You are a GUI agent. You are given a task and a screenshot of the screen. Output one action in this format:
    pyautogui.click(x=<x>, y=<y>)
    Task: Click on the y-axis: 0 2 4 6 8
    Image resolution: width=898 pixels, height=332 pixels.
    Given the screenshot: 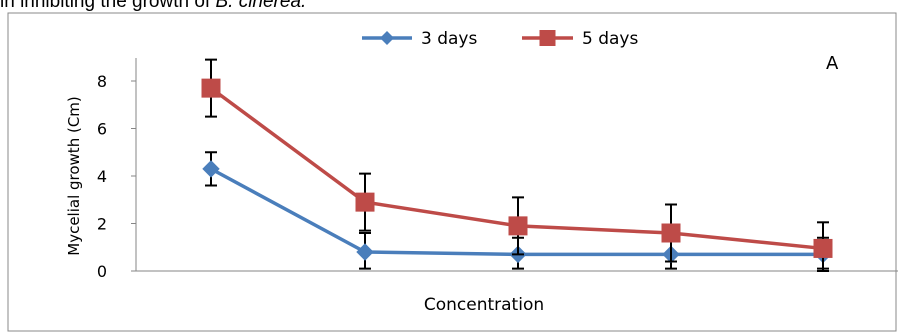 What is the action you would take?
    pyautogui.click(x=117, y=169)
    